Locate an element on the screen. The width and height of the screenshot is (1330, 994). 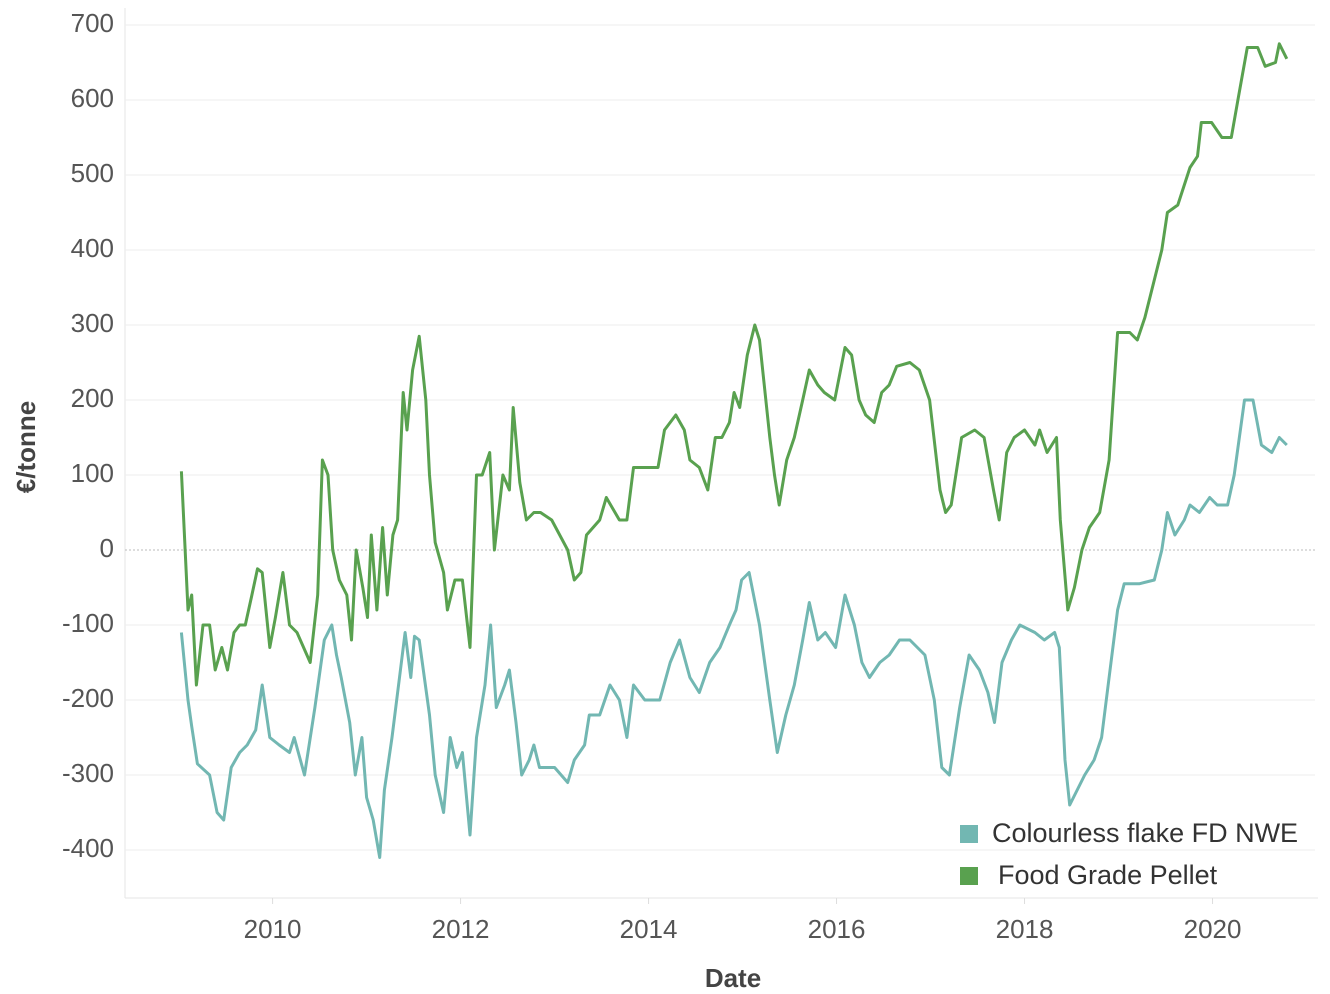
x-tick-label: 2016 is located at coordinates (837, 929).